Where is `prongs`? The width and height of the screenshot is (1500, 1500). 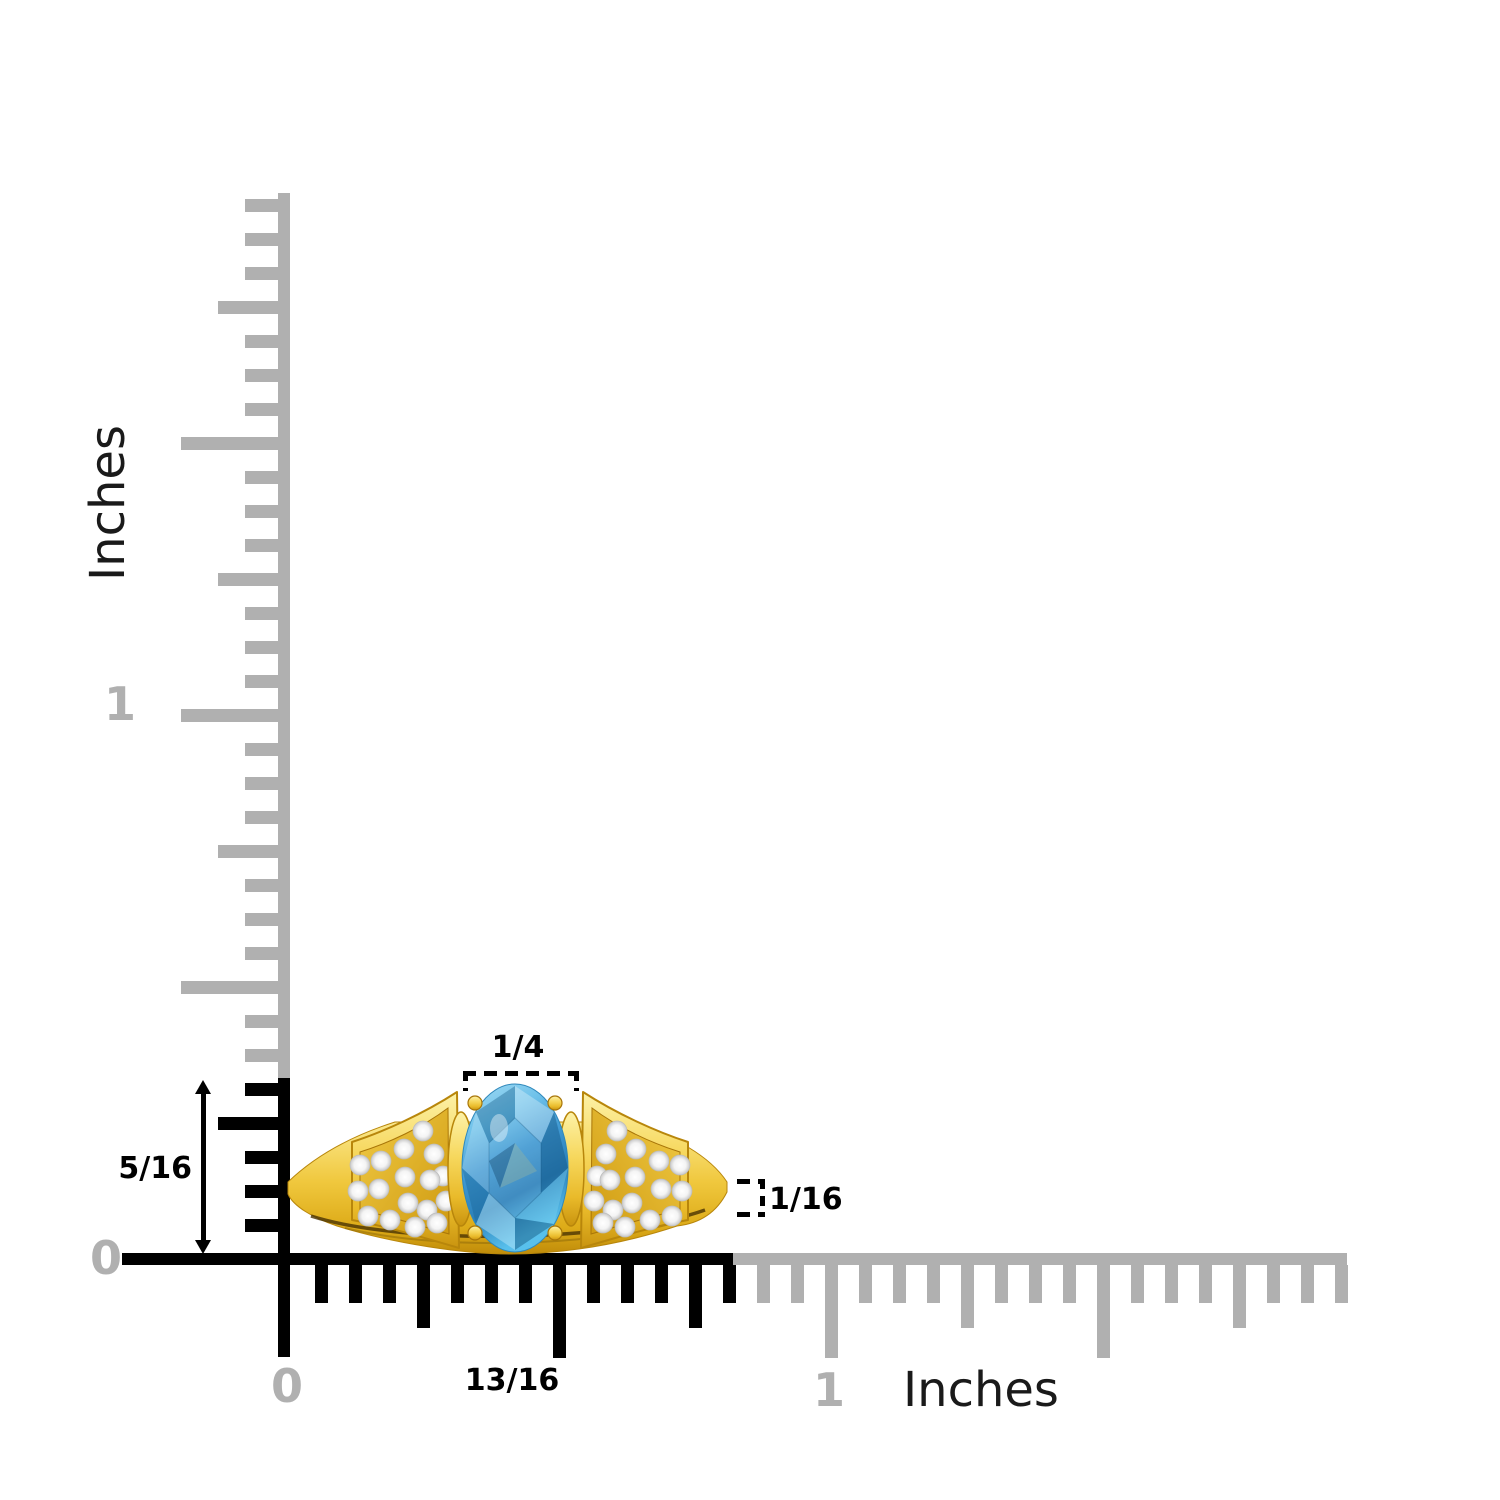 prongs is located at coordinates (515, 1168).